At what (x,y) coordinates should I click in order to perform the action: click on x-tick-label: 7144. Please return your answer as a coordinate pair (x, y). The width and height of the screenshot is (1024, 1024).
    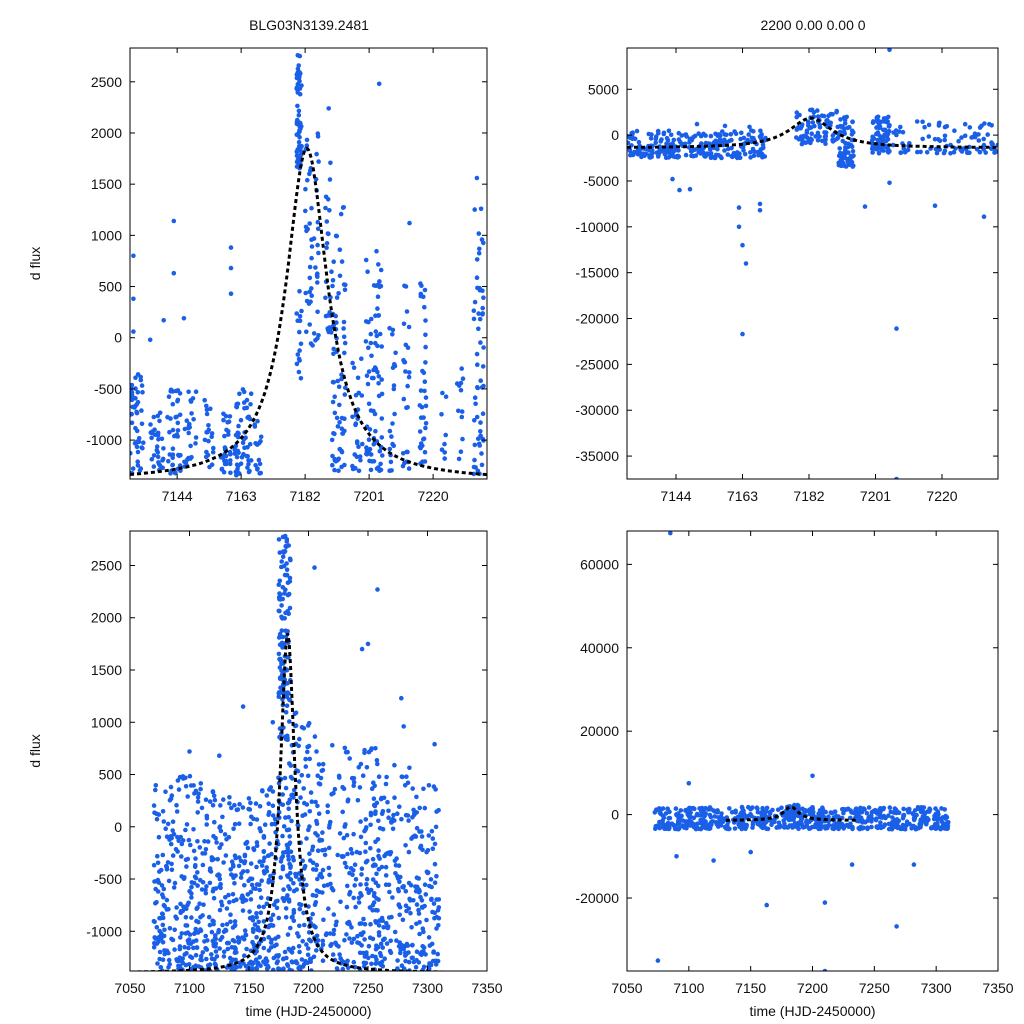
    Looking at the image, I should click on (675, 496).